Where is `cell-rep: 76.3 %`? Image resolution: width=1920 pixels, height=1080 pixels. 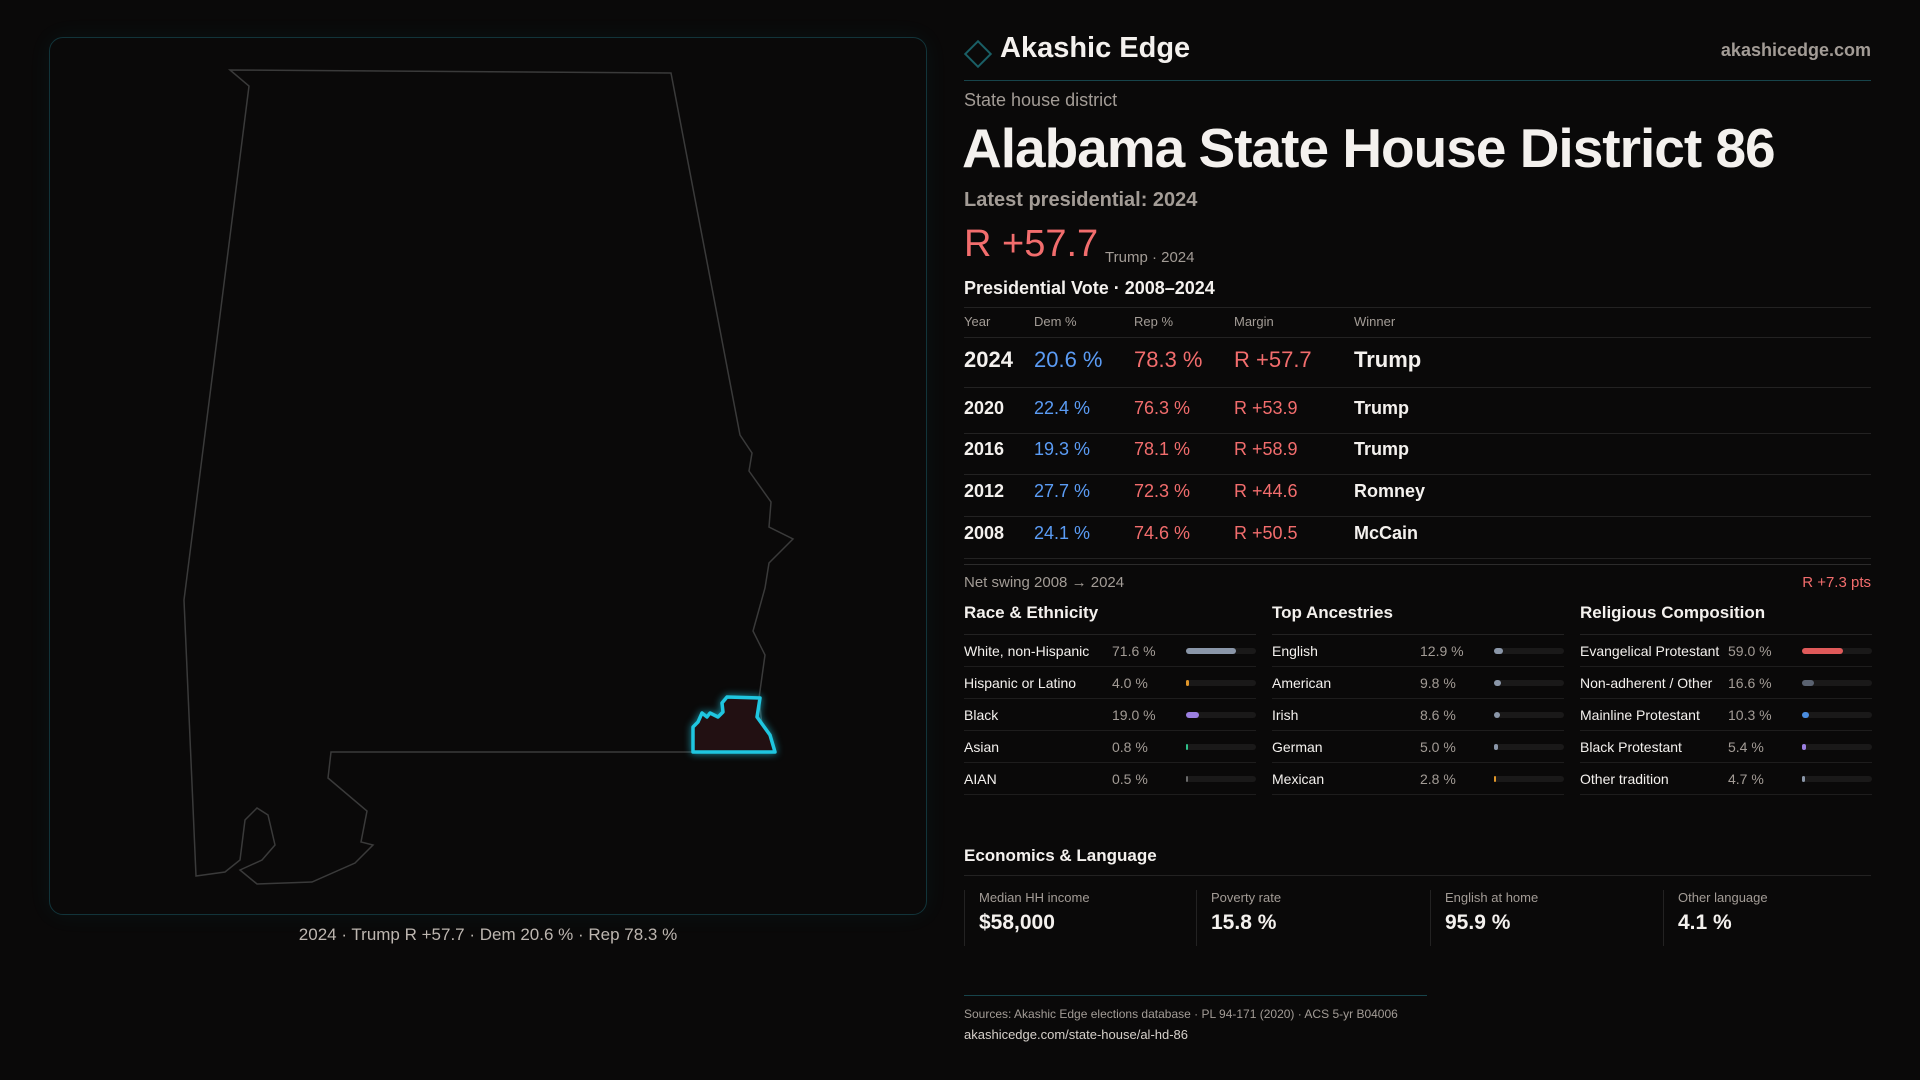 cell-rep: 76.3 % is located at coordinates (1162, 408).